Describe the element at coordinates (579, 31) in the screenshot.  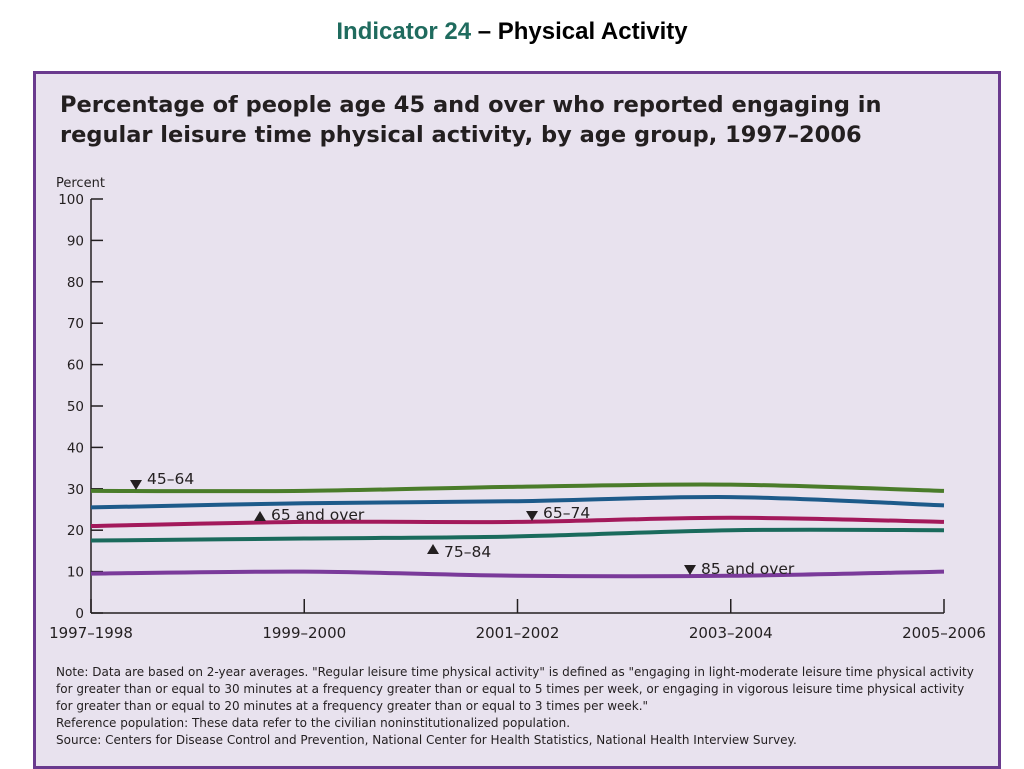
I see `indicator-topic: – Physical Activity` at that location.